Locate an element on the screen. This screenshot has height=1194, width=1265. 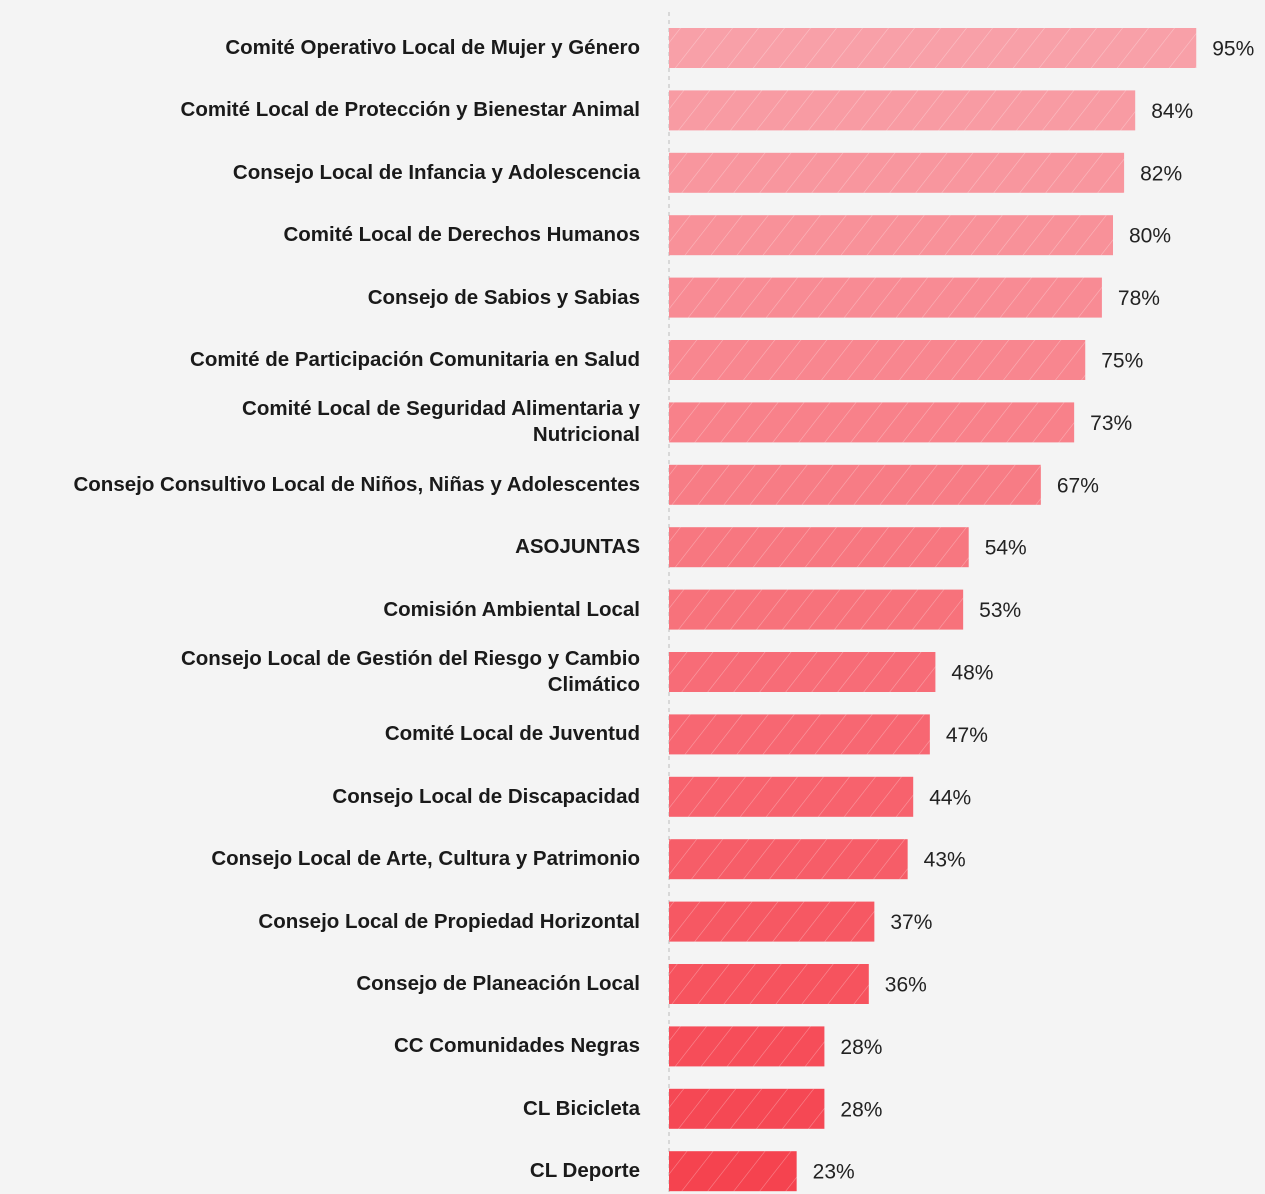
category-label: ASOJUNTAS is located at coordinates (577, 547).